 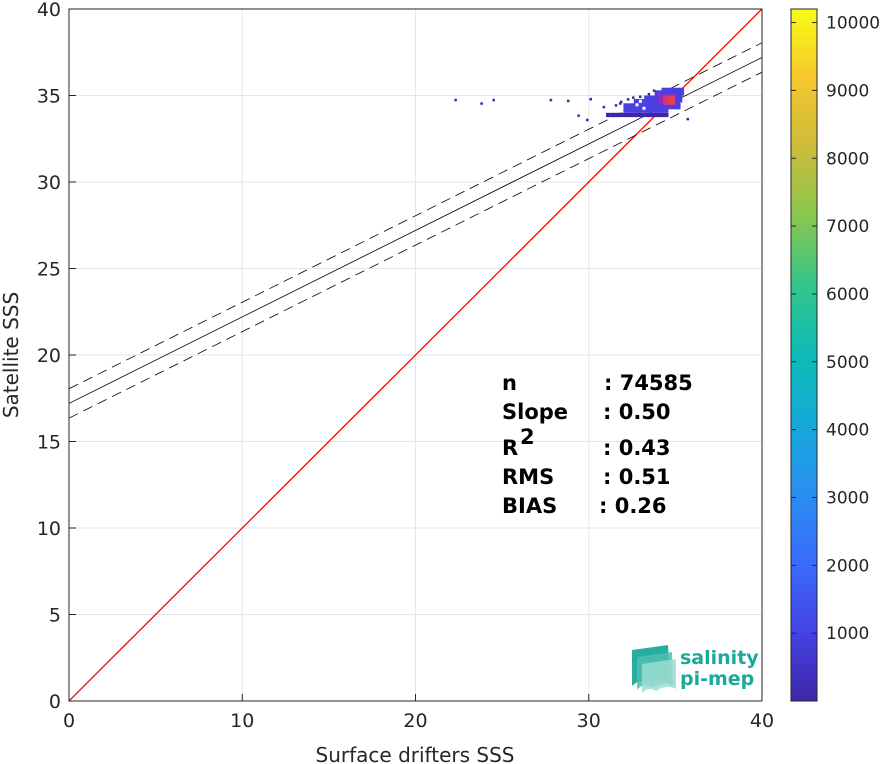 What do you see at coordinates (648, 383) in the screenshot?
I see `stat-value: : 74585` at bounding box center [648, 383].